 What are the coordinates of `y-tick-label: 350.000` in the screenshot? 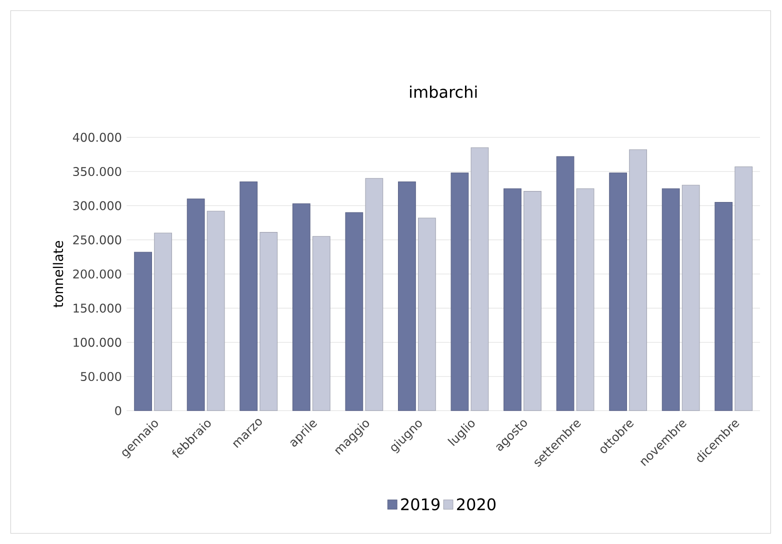 It's located at (97, 171).